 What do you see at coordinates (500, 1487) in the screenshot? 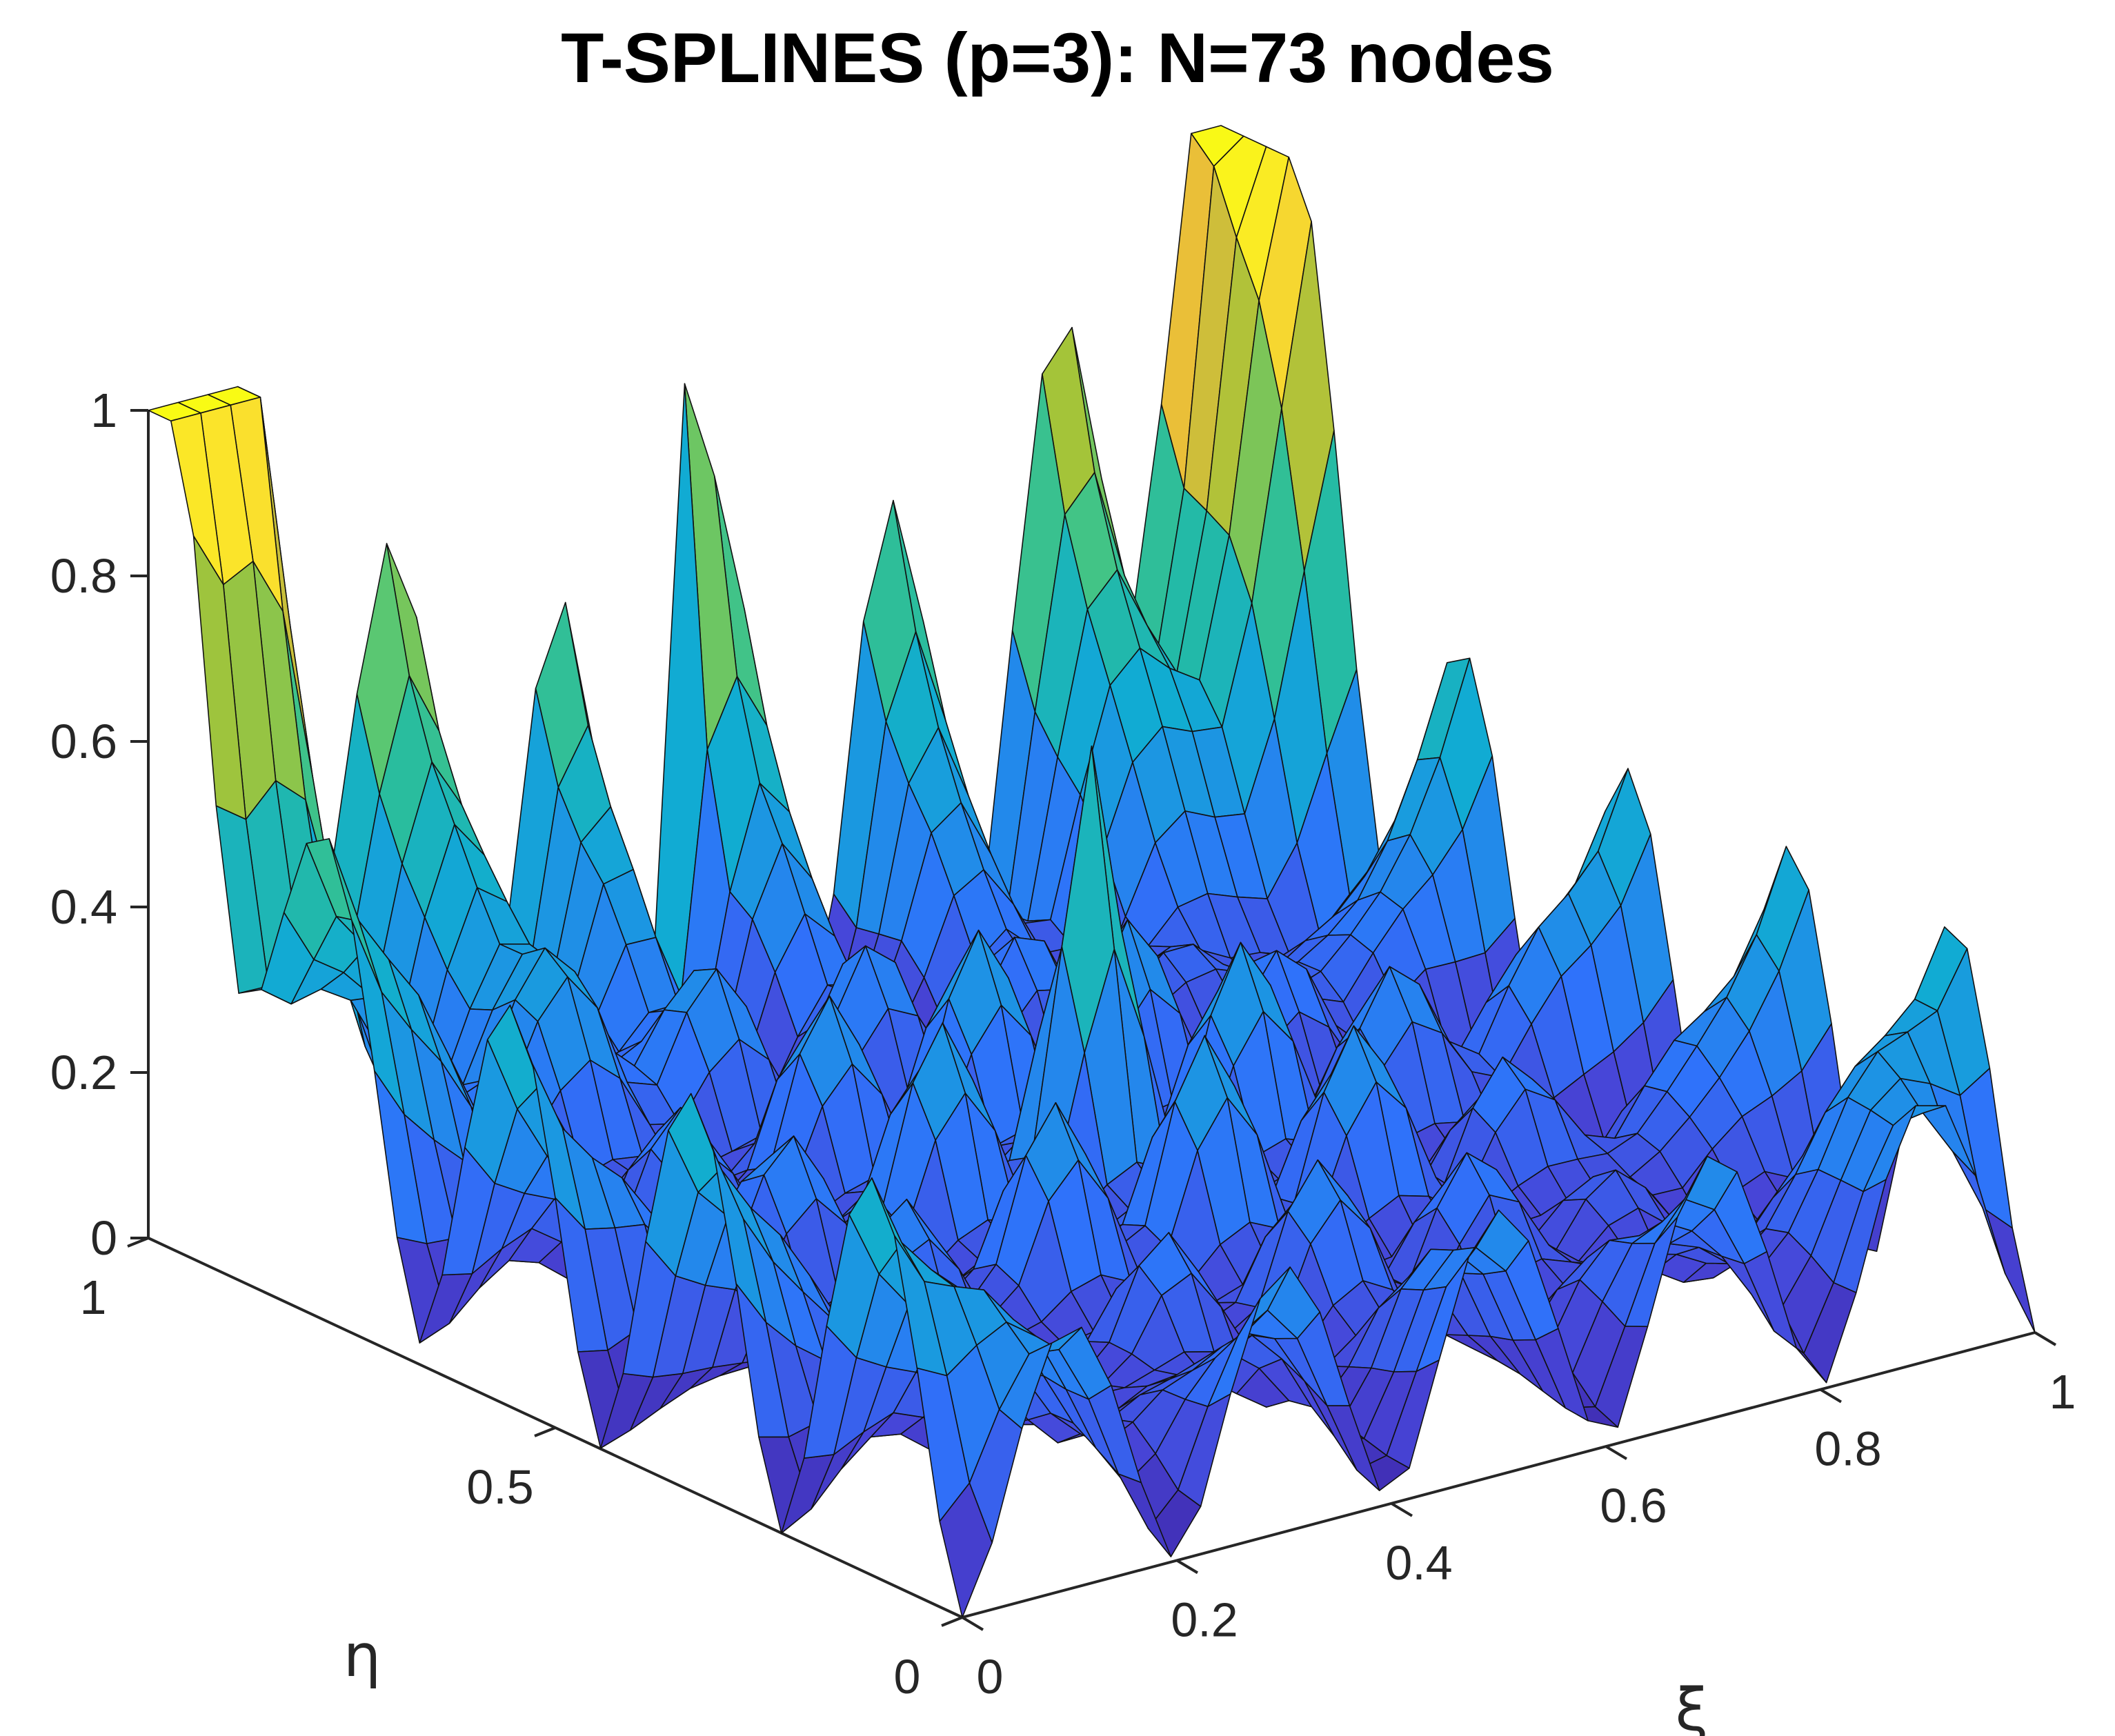
I see `eta-tick-label: 0.5` at bounding box center [500, 1487].